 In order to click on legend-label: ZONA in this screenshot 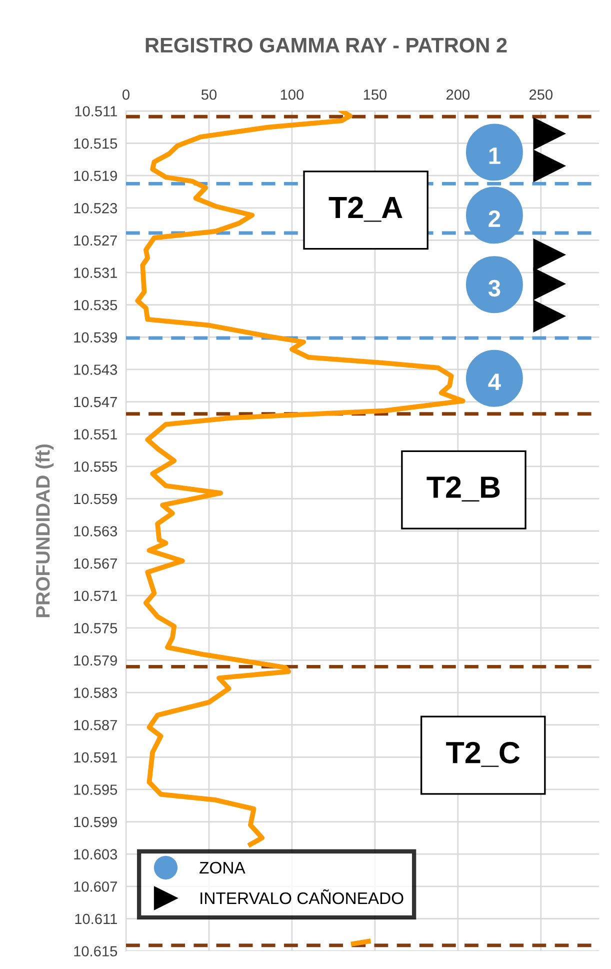, I will do `click(223, 868)`.